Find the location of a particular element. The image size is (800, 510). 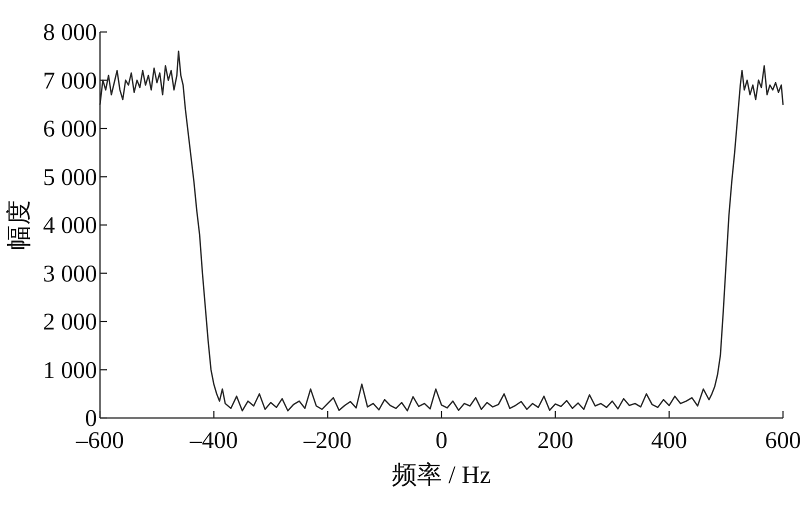

x-tick-label: 600 is located at coordinates (782, 441).